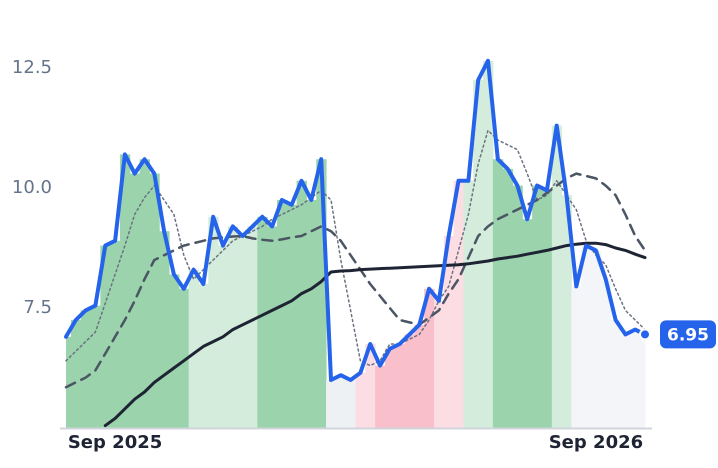 The image size is (718, 468). Describe the element at coordinates (32, 187) in the screenshot. I see `y-tick-label: 10.0` at that location.